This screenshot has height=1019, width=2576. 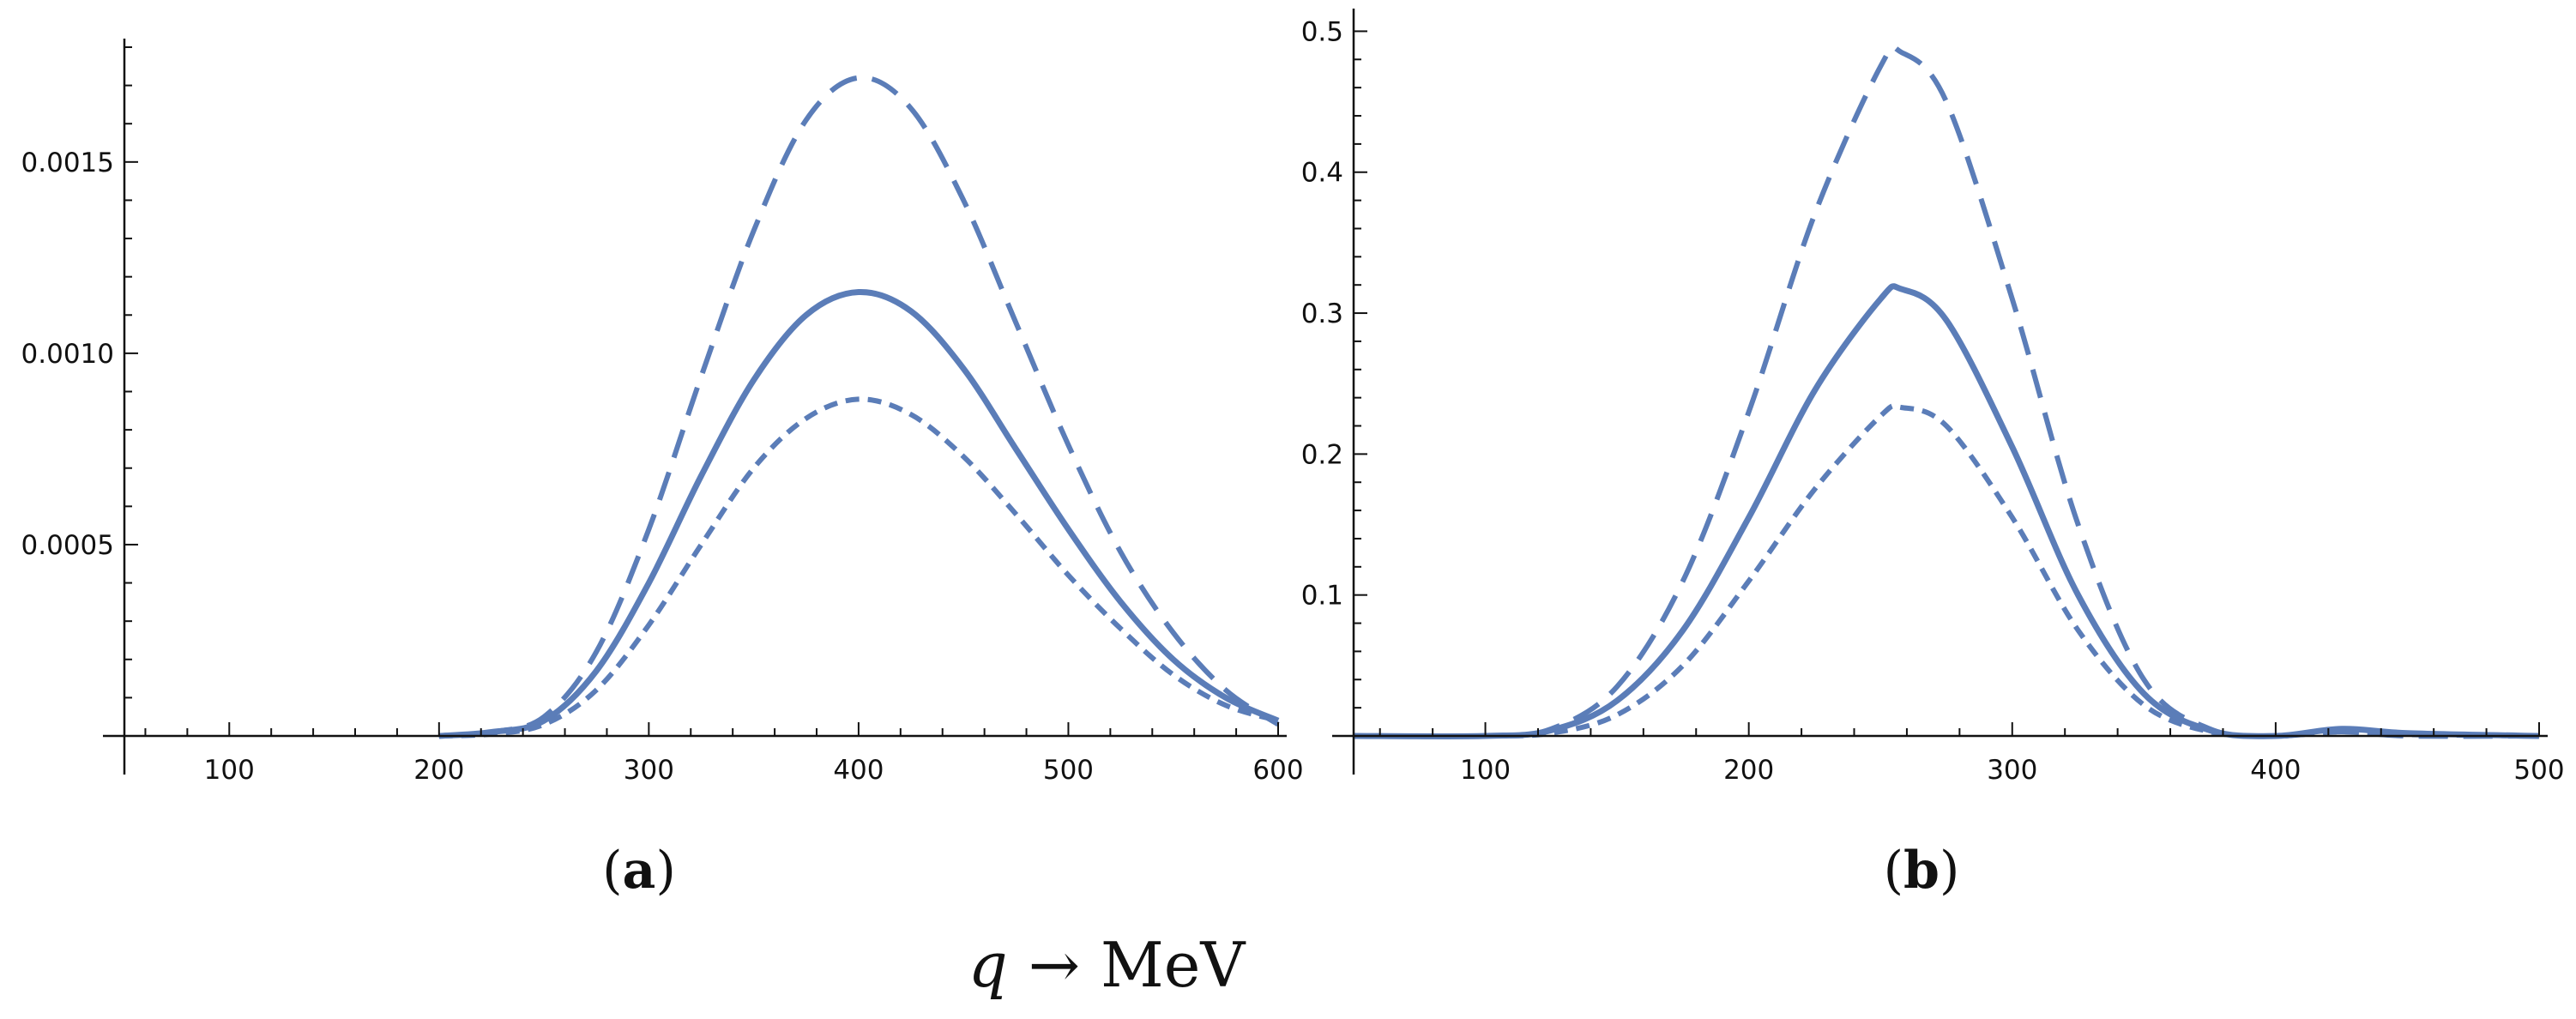 I want to click on x-tick-label-b: 300, so click(x=2012, y=770).